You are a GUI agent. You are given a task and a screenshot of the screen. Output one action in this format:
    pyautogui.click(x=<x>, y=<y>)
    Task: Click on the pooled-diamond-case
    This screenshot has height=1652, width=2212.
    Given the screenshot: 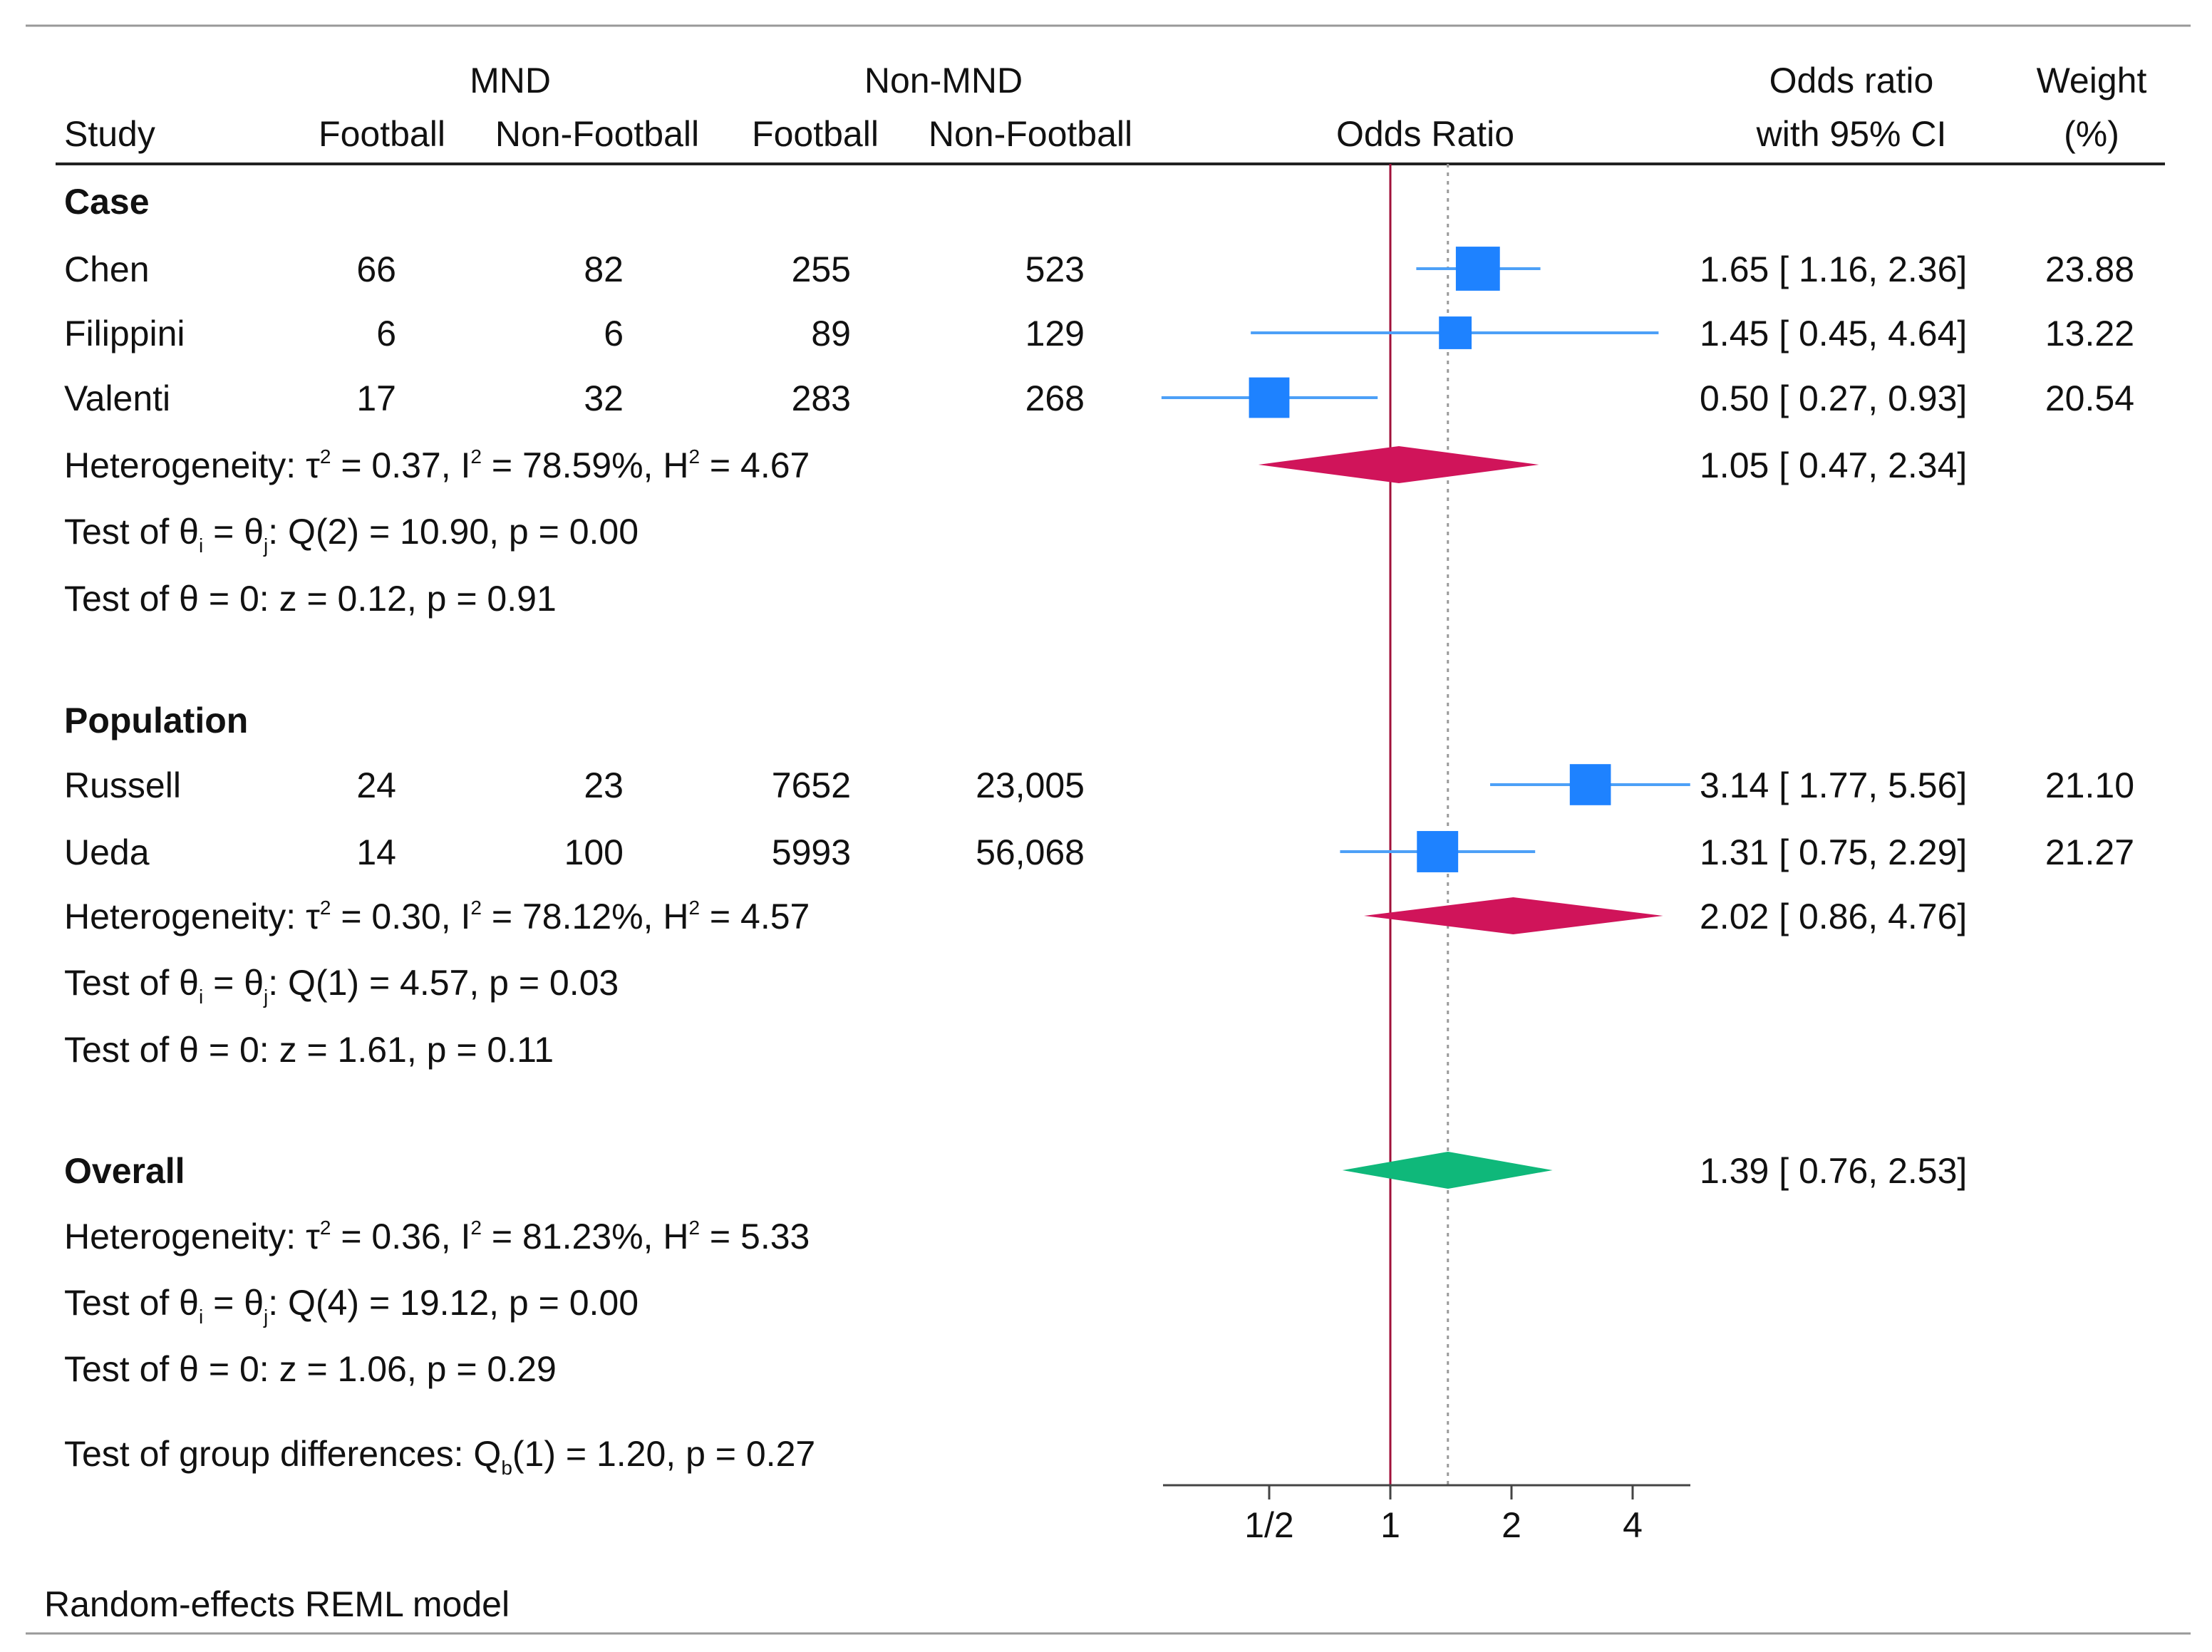 What is the action you would take?
    pyautogui.click(x=1398, y=464)
    